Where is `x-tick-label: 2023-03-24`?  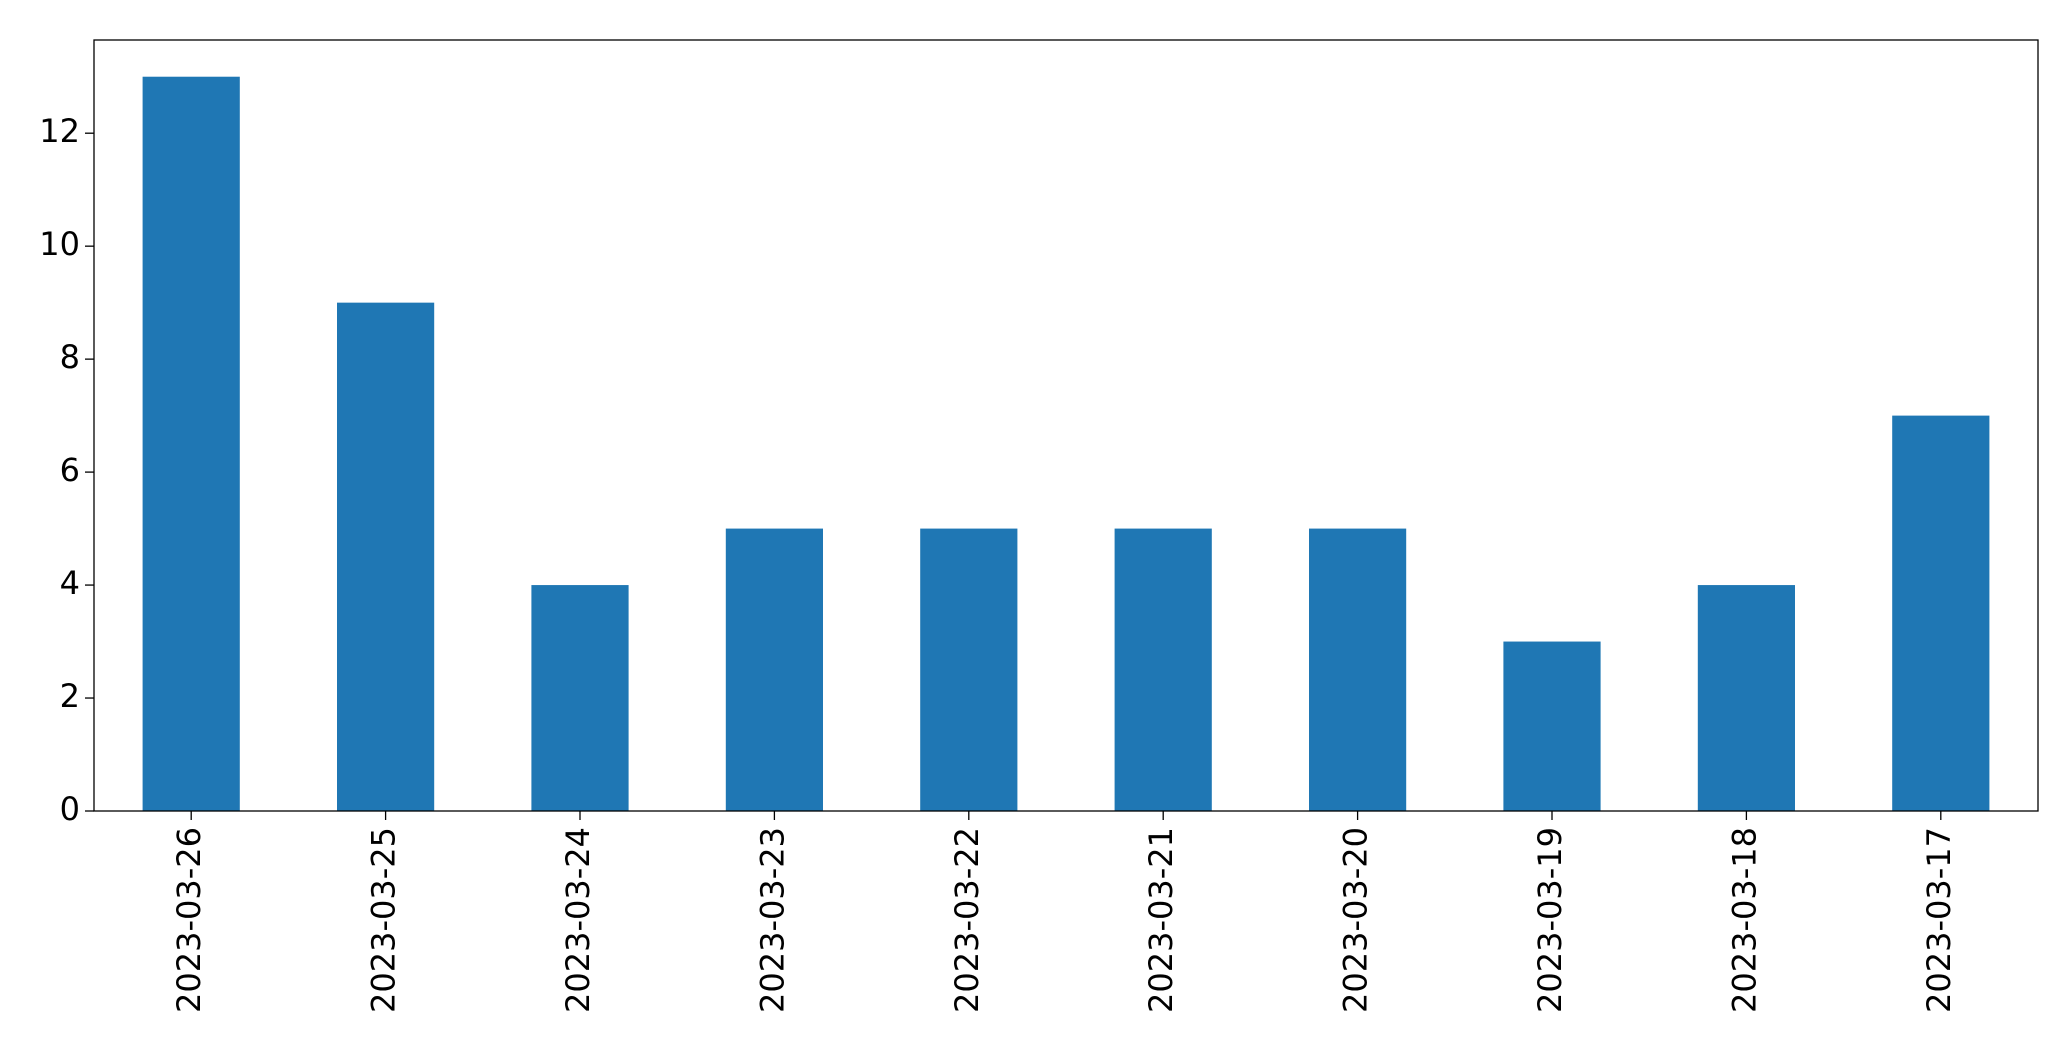
x-tick-label: 2023-03-24 is located at coordinates (578, 920).